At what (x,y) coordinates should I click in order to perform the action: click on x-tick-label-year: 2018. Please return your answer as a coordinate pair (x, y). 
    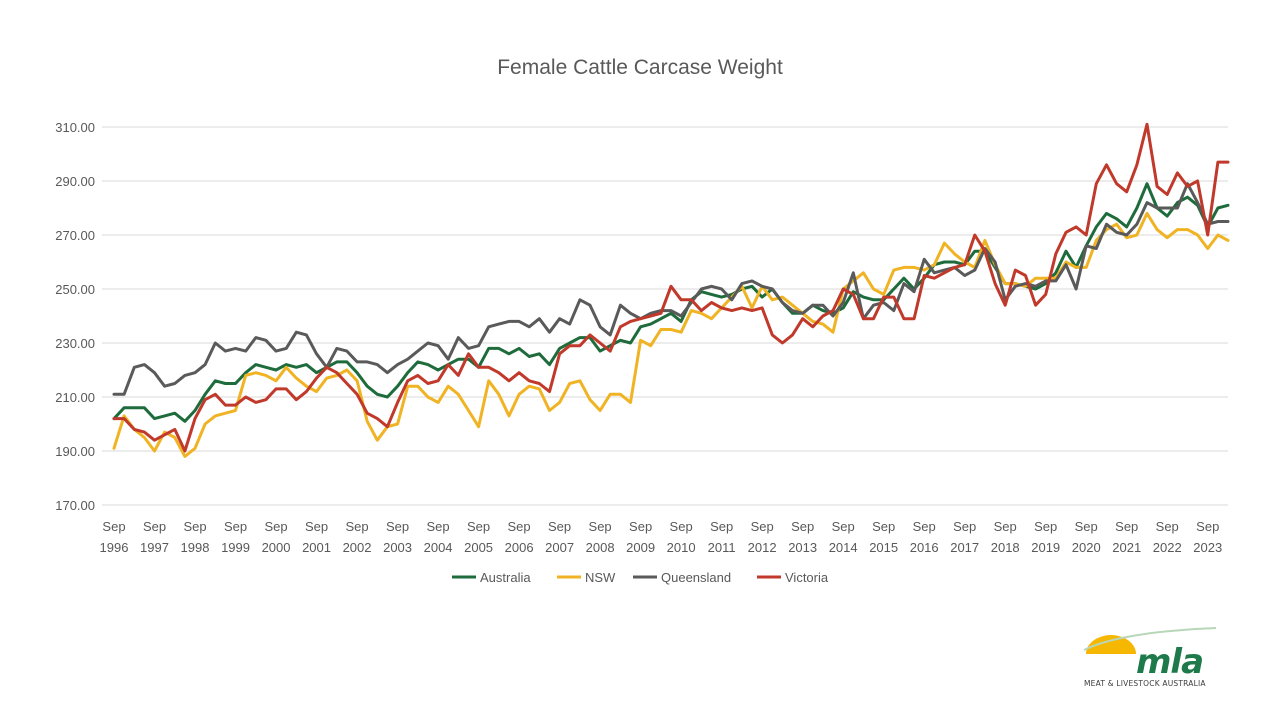
    Looking at the image, I should click on (1005, 547).